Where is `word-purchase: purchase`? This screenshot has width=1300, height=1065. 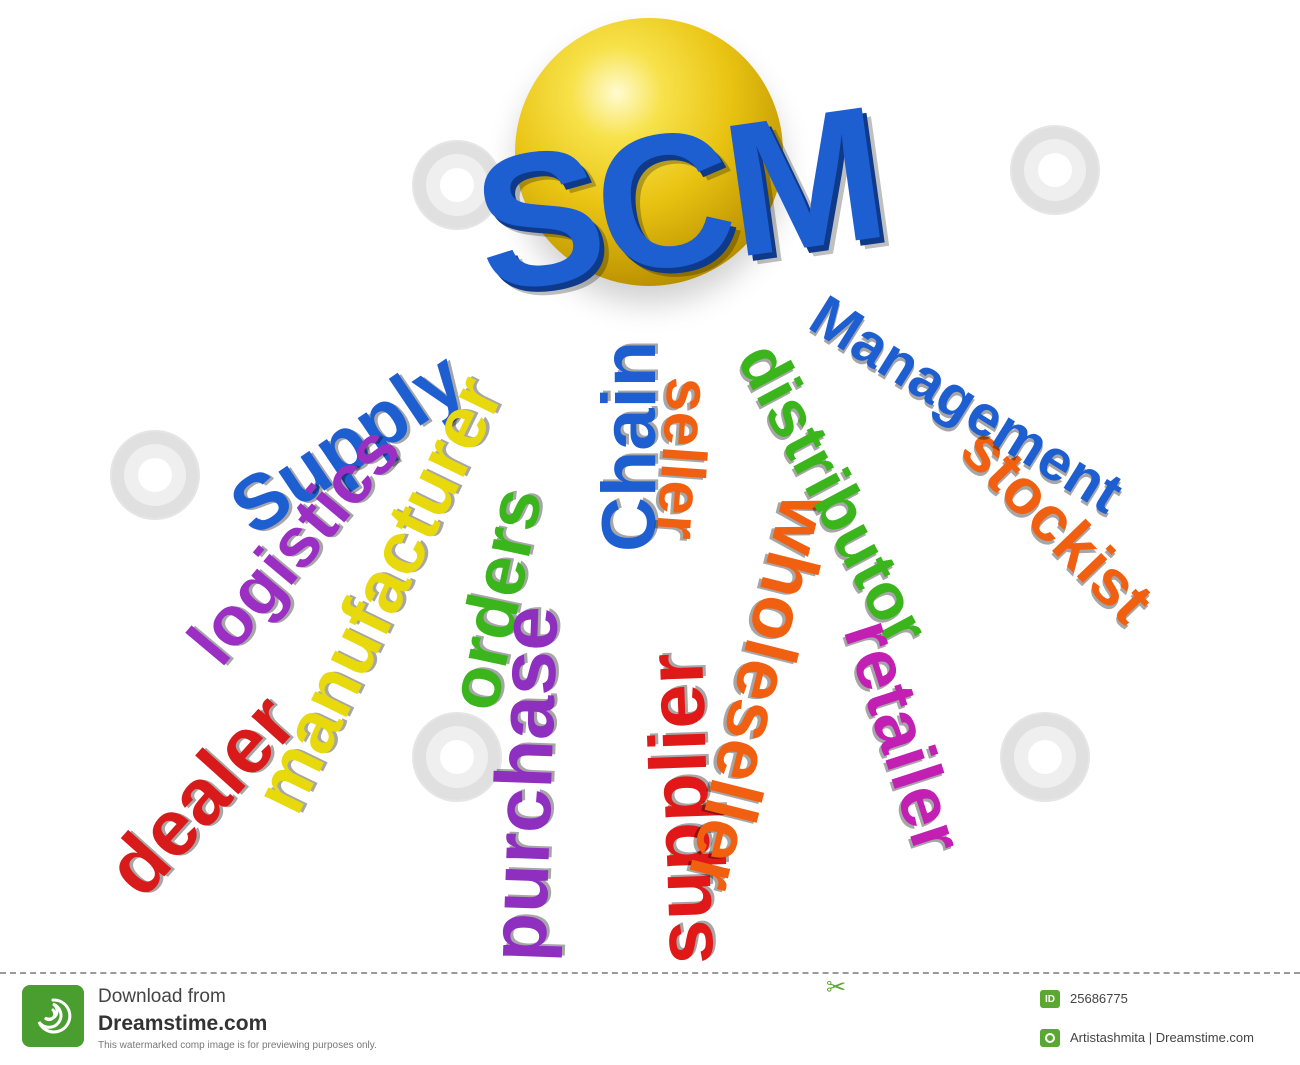 word-purchase: purchase is located at coordinates (523, 784).